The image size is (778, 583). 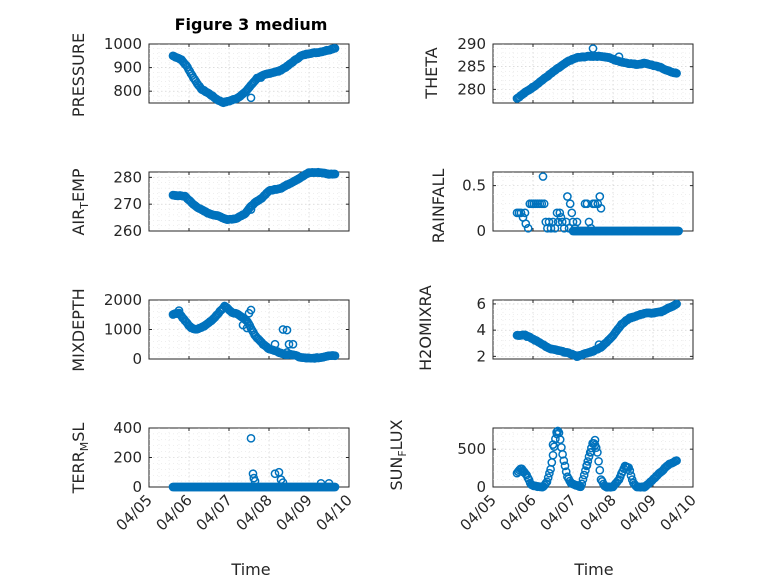 What do you see at coordinates (78, 432) in the screenshot?
I see `ylabel-terr-rest: SL` at bounding box center [78, 432].